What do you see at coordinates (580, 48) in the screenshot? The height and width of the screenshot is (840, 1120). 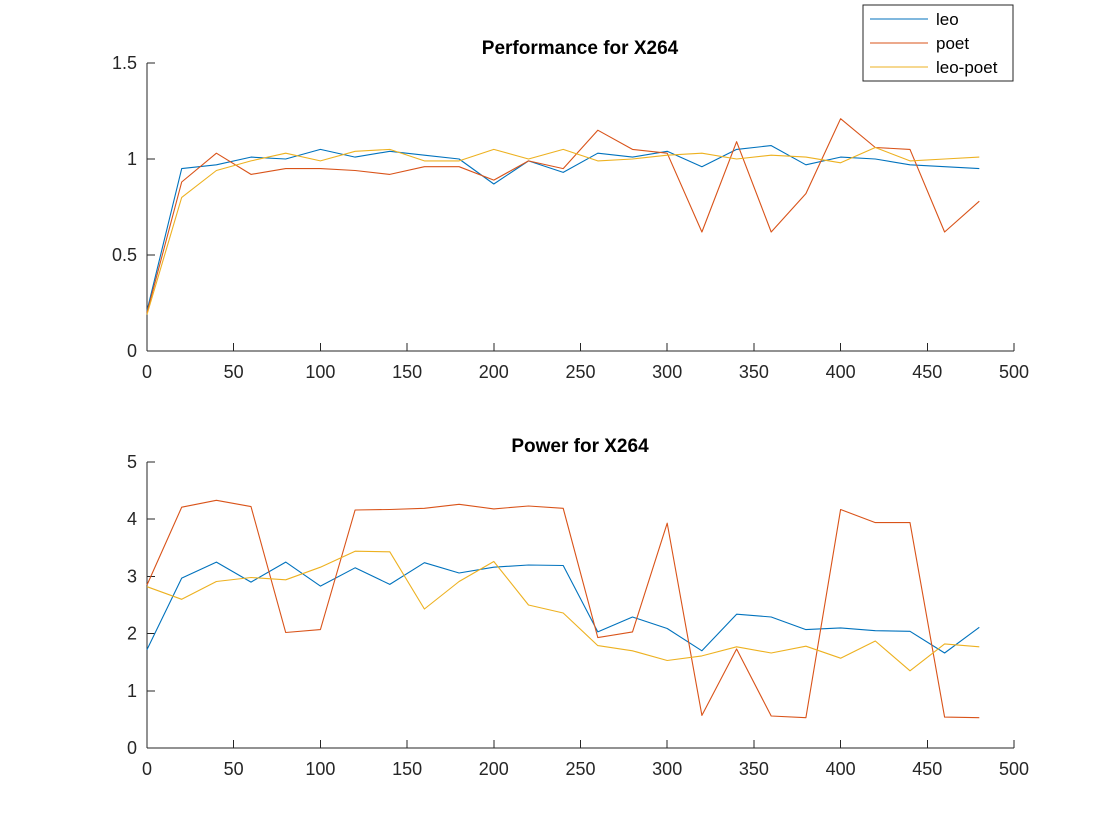 I see `chart-title: Performance for X264` at bounding box center [580, 48].